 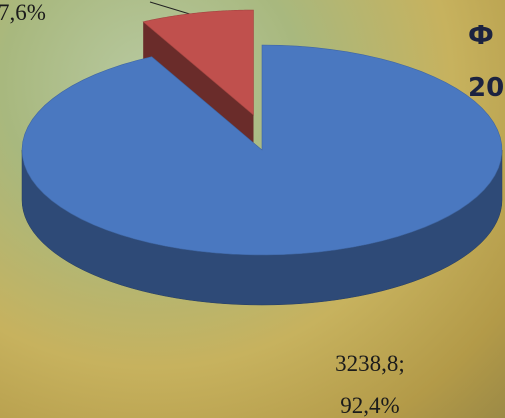 What do you see at coordinates (370, 384) in the screenshot?
I see `data-label: 3238,8; 92,4%` at bounding box center [370, 384].